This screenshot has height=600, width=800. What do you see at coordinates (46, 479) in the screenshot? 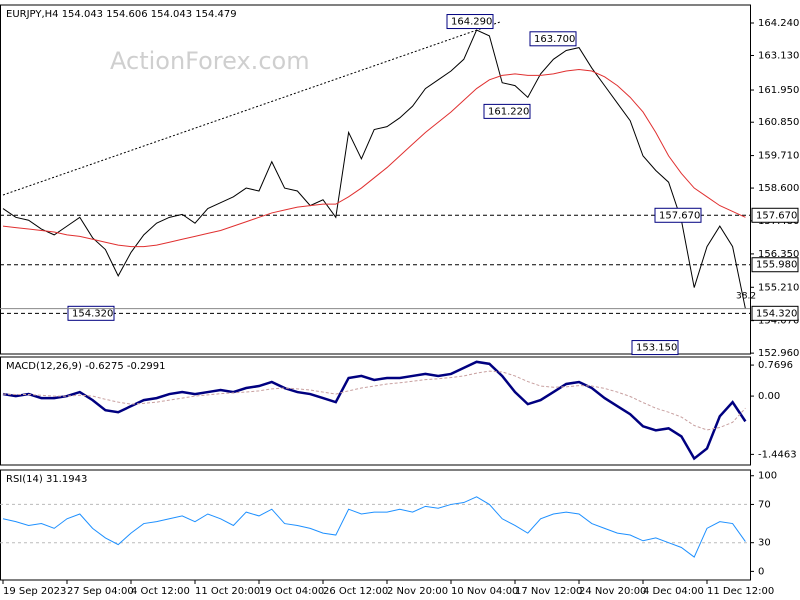
I see `pane-title: RSI(14) 31.1943` at bounding box center [46, 479].